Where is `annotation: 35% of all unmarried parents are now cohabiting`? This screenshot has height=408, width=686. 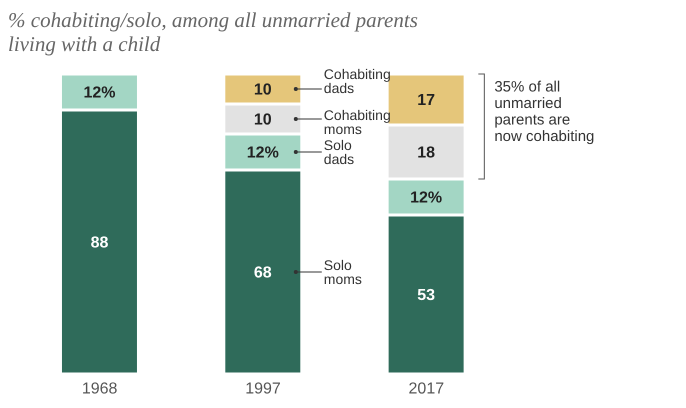
annotation: 35% of all unmarried parents are now cohabiting is located at coordinates (544, 111).